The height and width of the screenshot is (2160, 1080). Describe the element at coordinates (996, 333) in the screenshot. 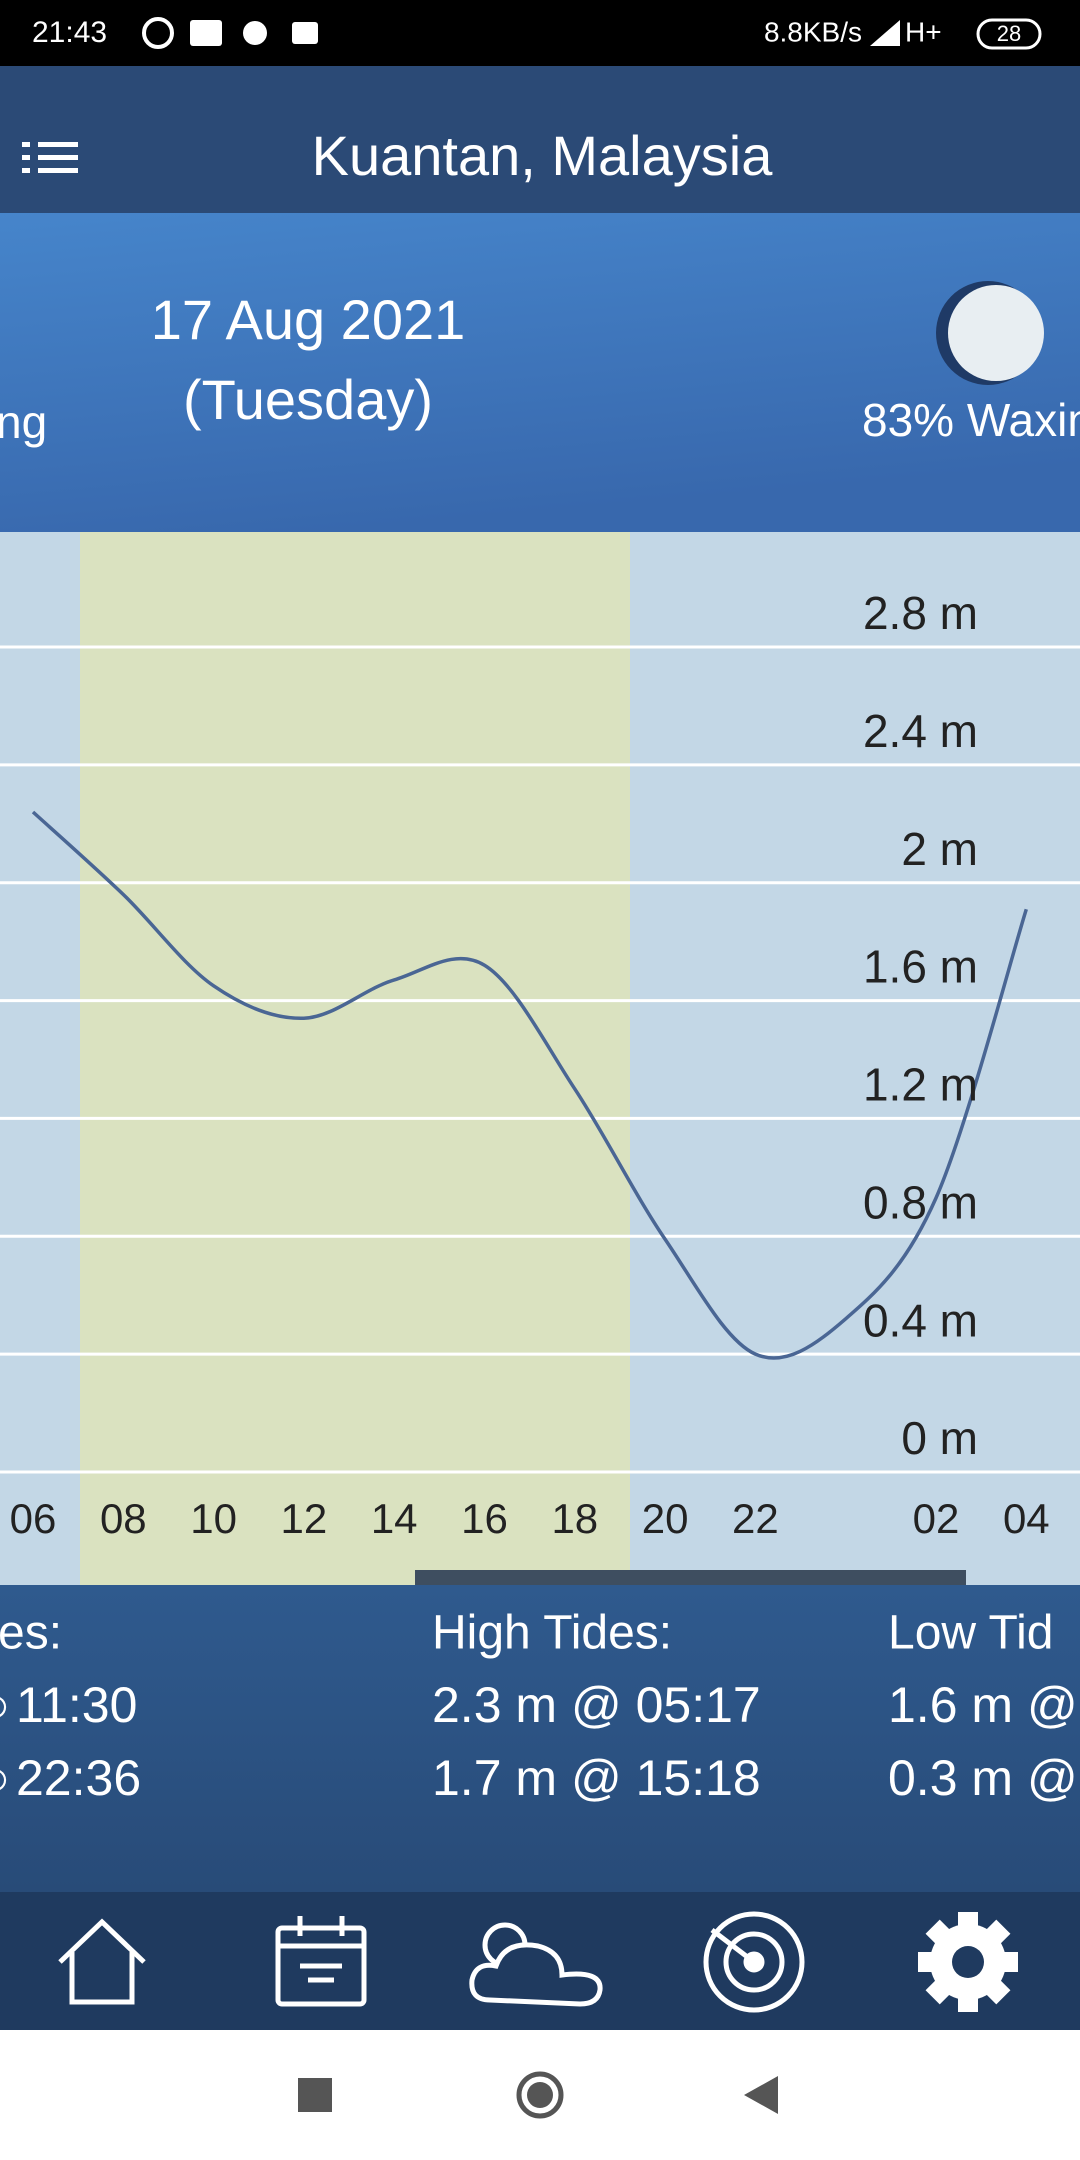

I see `moon` at that location.